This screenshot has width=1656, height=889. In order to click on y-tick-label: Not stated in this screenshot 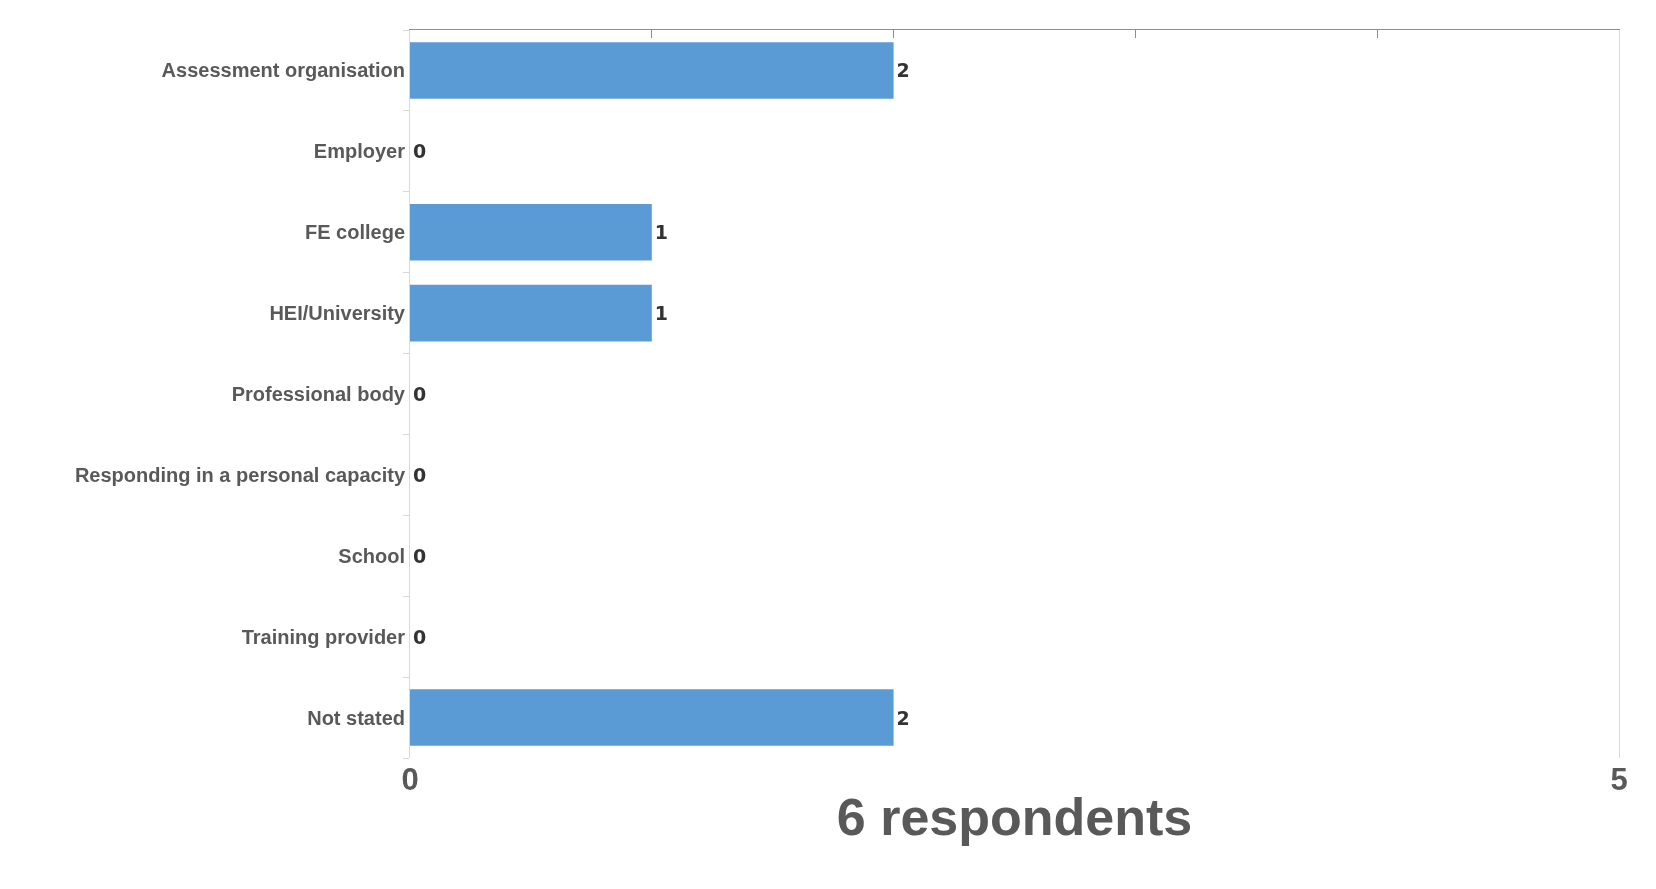, I will do `click(356, 717)`.